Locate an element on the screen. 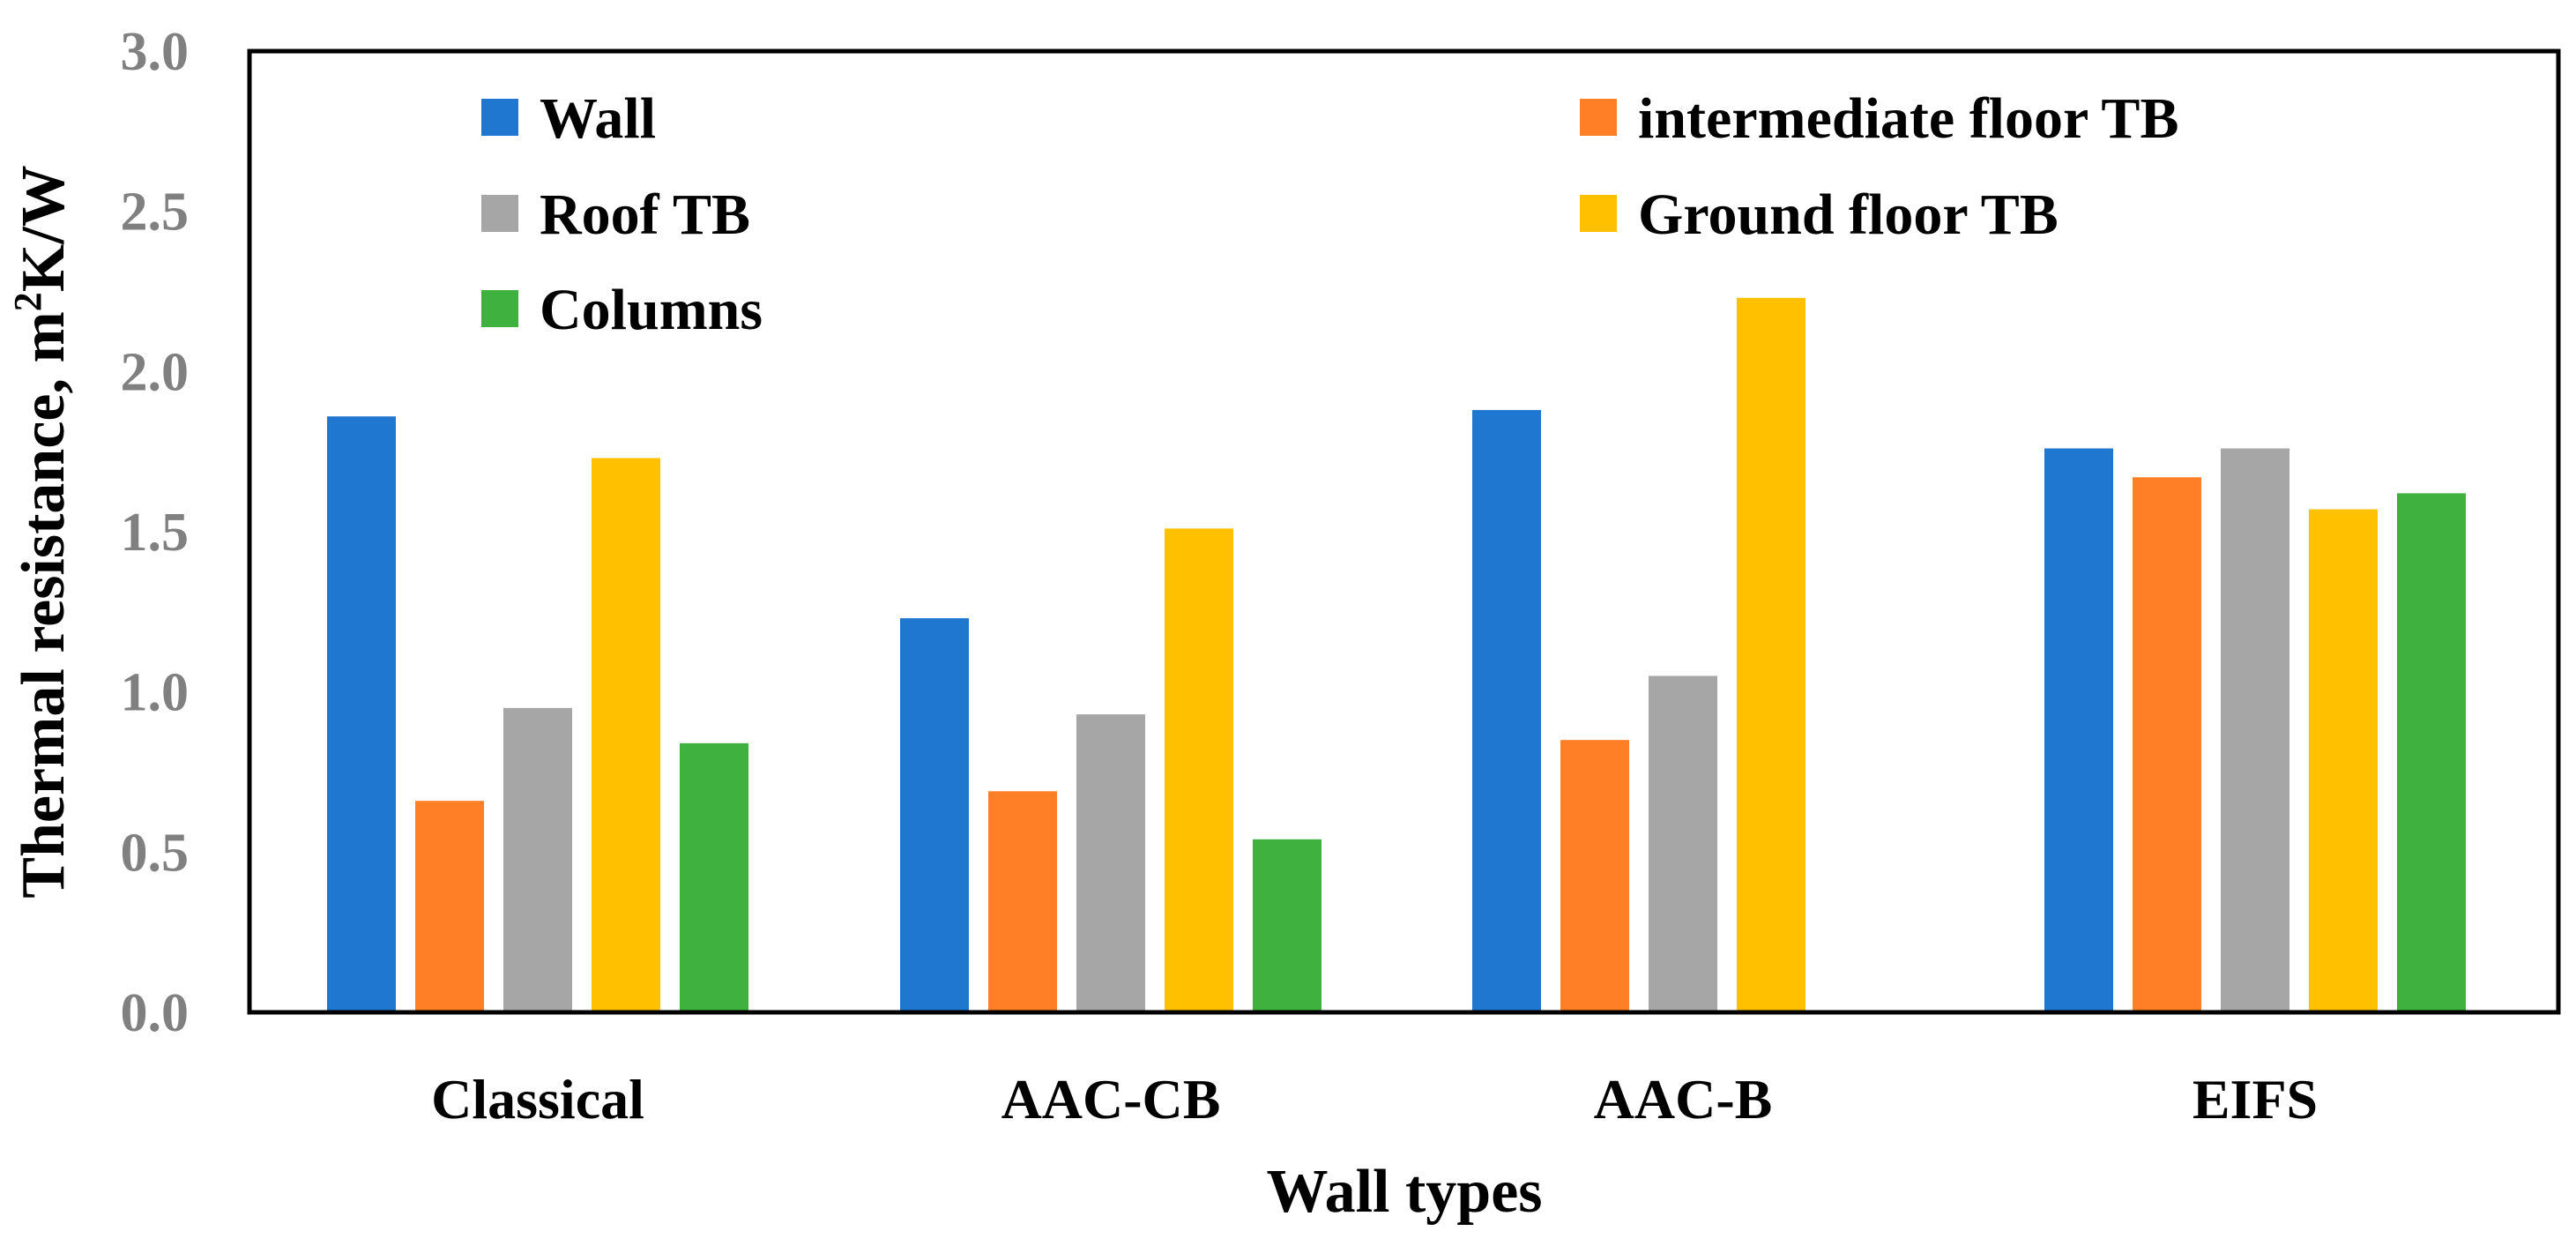  bar-eifs-roof-tb is located at coordinates (2255, 730).